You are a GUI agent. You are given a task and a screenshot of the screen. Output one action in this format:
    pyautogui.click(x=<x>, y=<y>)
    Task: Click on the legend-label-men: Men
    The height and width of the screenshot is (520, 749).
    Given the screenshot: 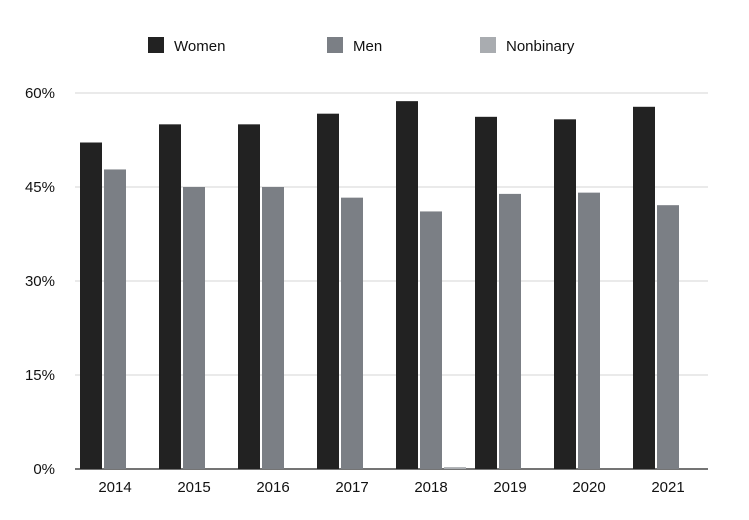 What is the action you would take?
    pyautogui.click(x=367, y=46)
    